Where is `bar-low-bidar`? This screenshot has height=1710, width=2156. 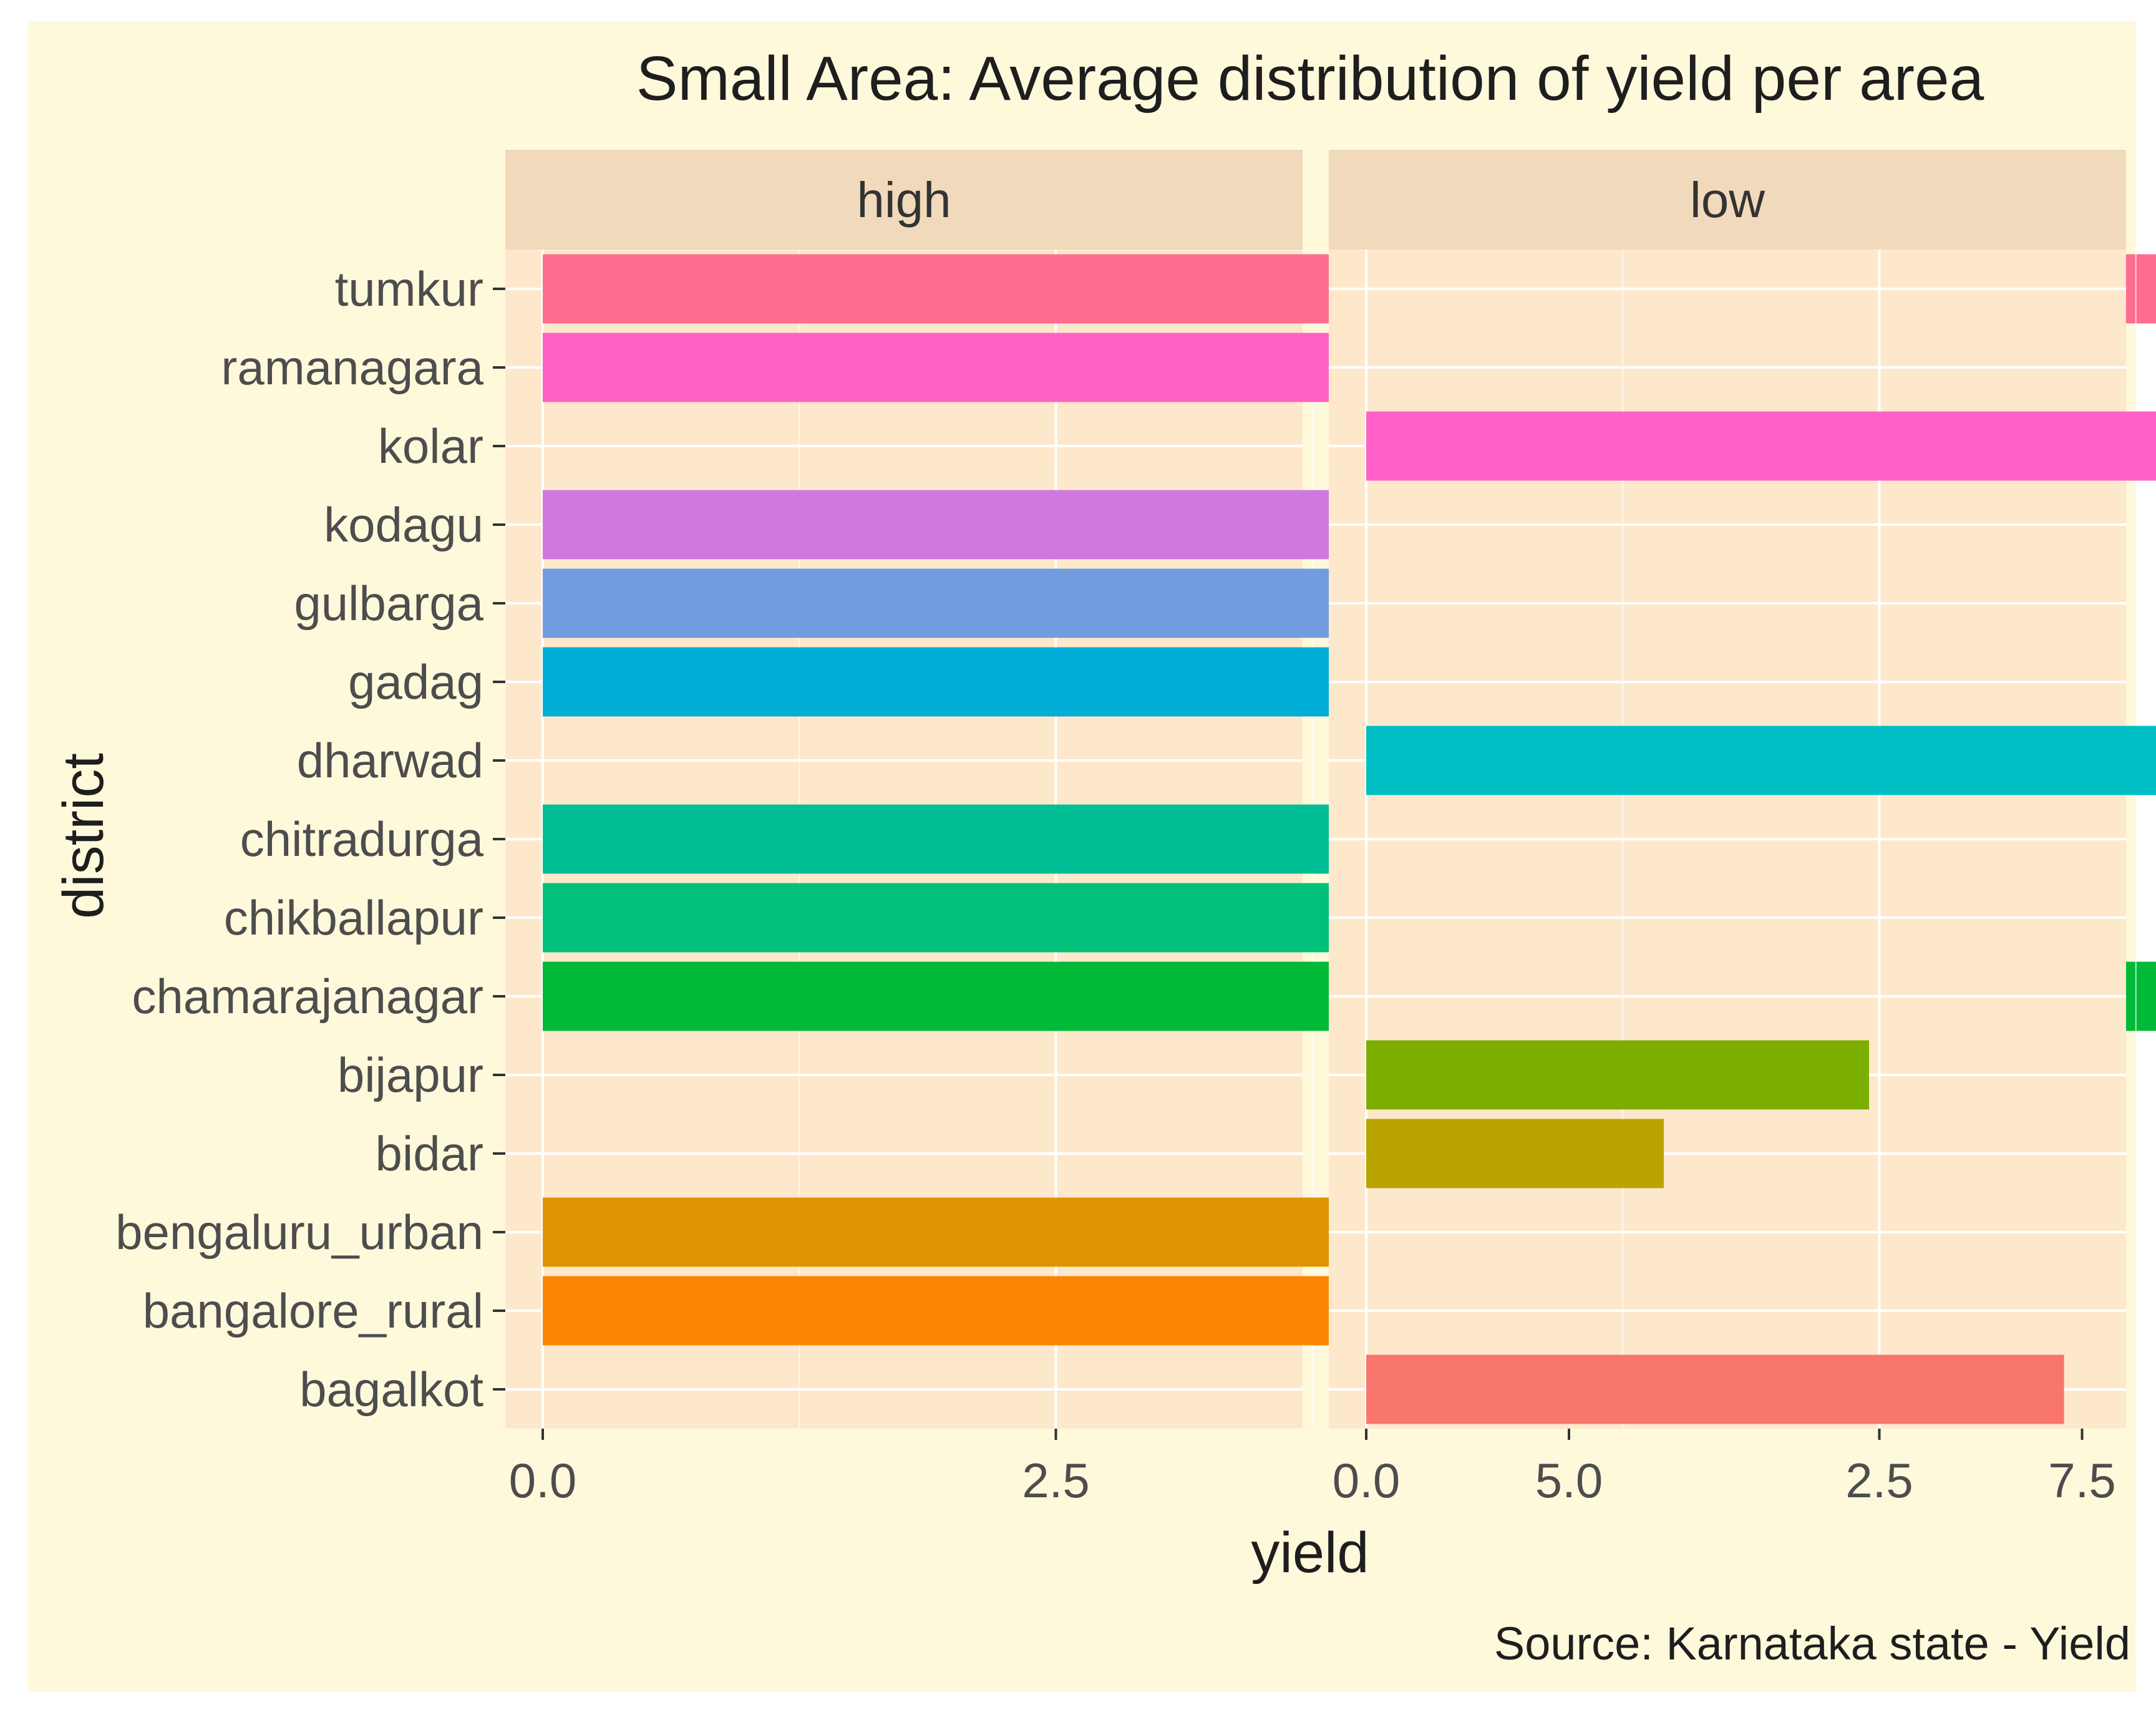 bar-low-bidar is located at coordinates (1515, 1153).